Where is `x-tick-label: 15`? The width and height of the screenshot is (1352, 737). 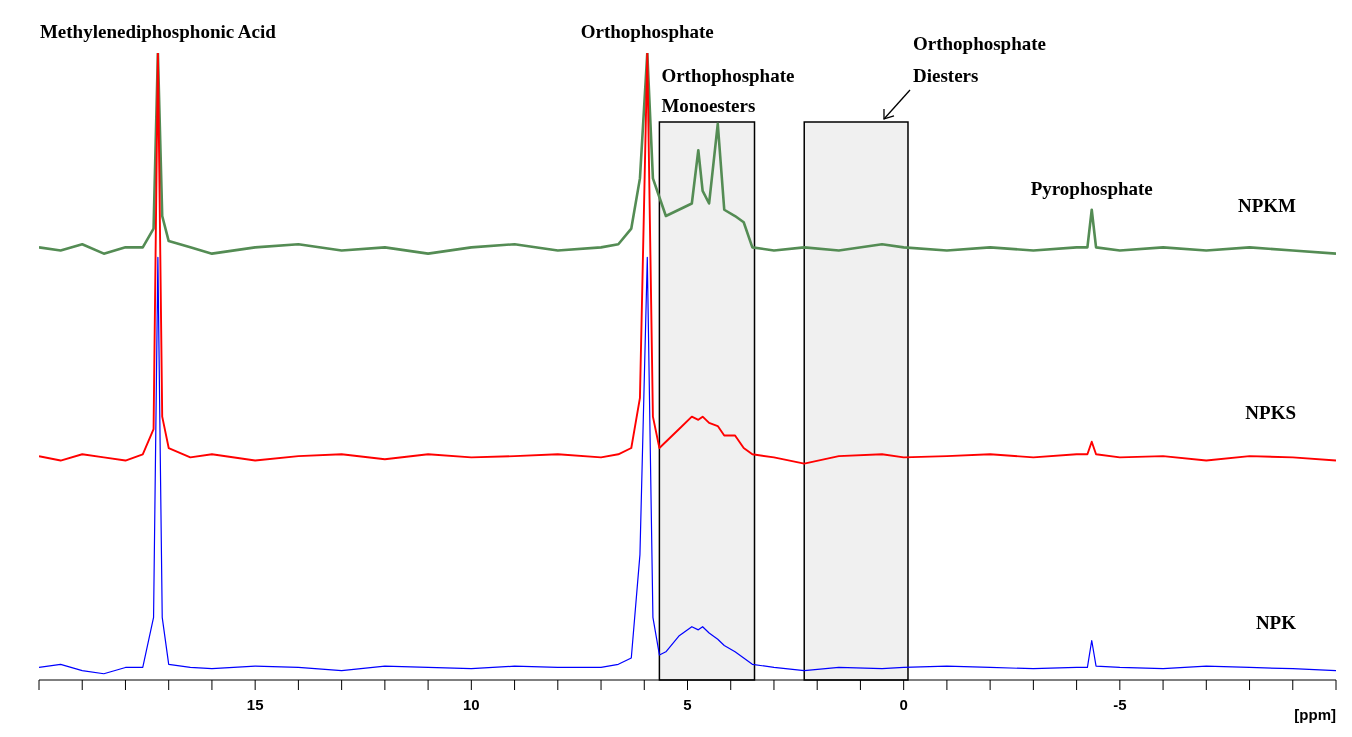
x-tick-label: 15 is located at coordinates (255, 704).